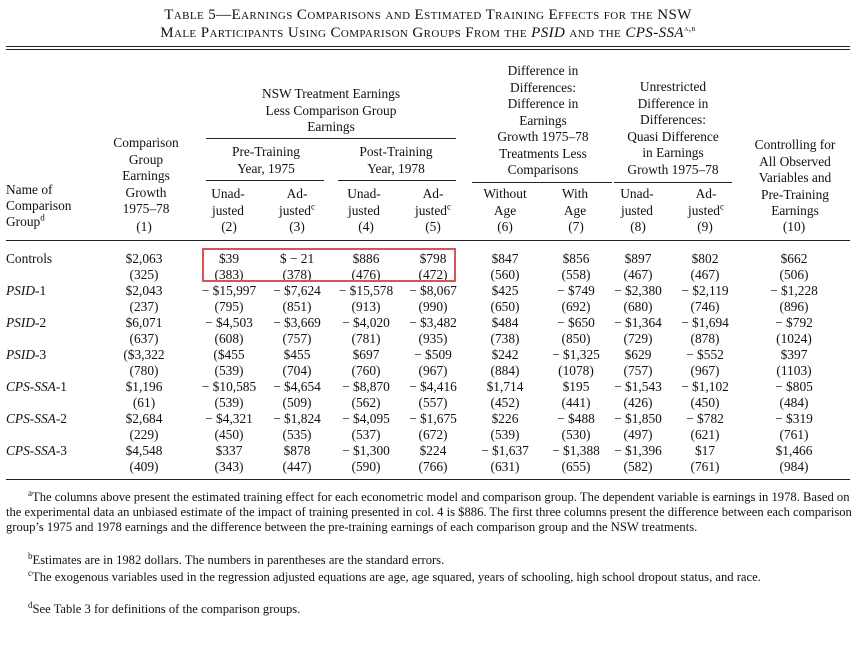  Describe the element at coordinates (576, 338) in the screenshot. I see `table-cell-std-error: (850)` at that location.